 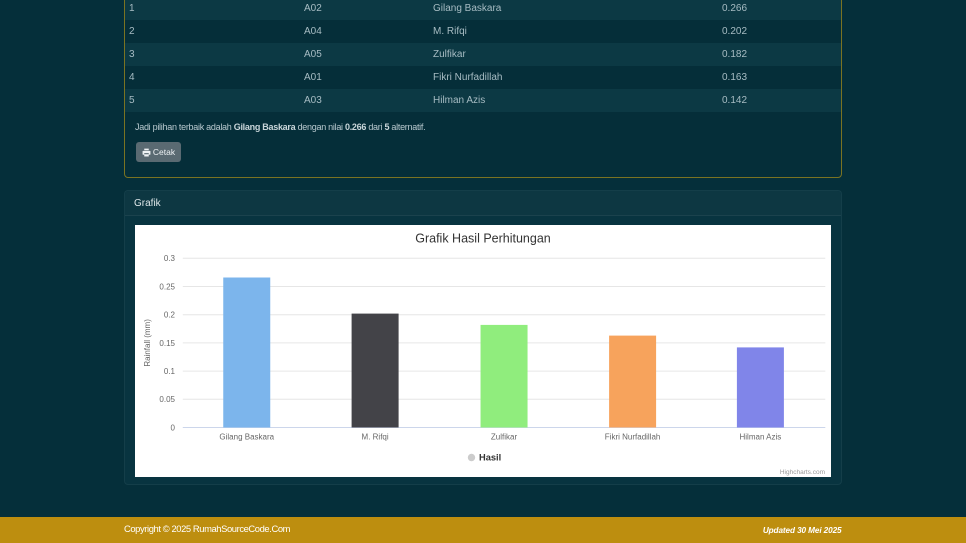 I want to click on svg-text: Rainfall (mm), so click(x=147, y=343).